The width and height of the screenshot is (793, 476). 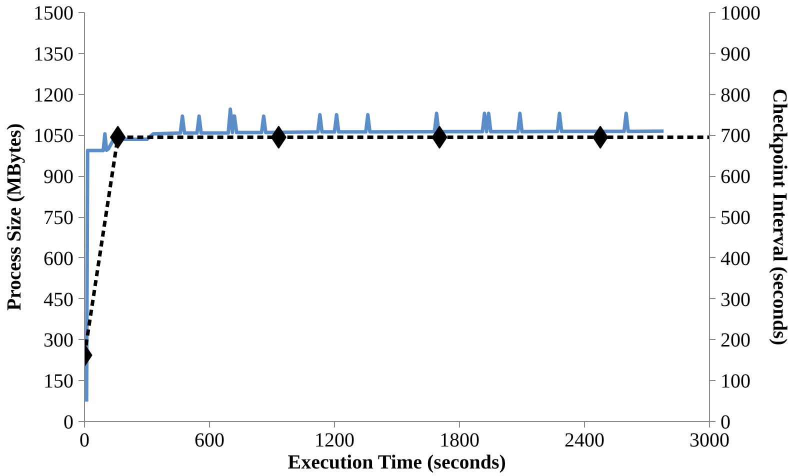 I want to click on y-tick-label: 900, so click(x=59, y=177).